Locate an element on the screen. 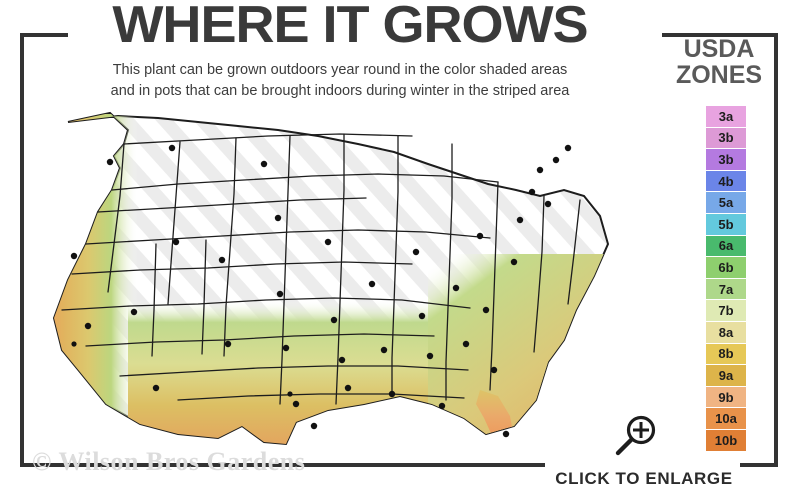 The height and width of the screenshot is (500, 800). zone-swatch-10a-14: 10a is located at coordinates (726, 419).